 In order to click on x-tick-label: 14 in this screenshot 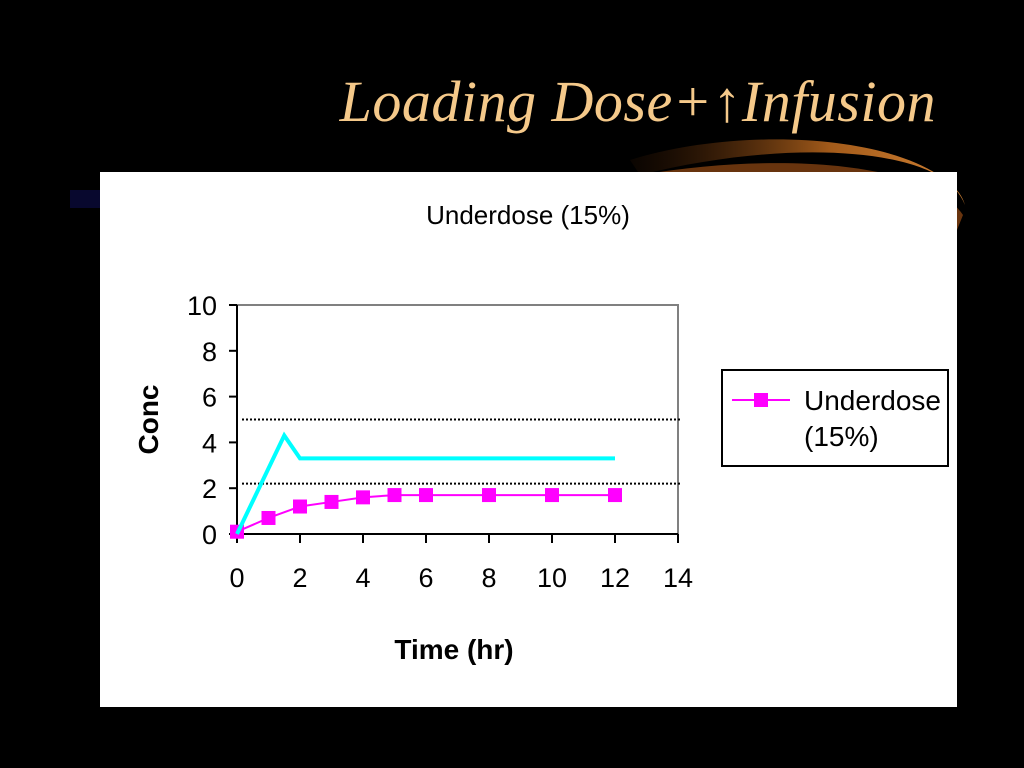, I will do `click(678, 578)`.